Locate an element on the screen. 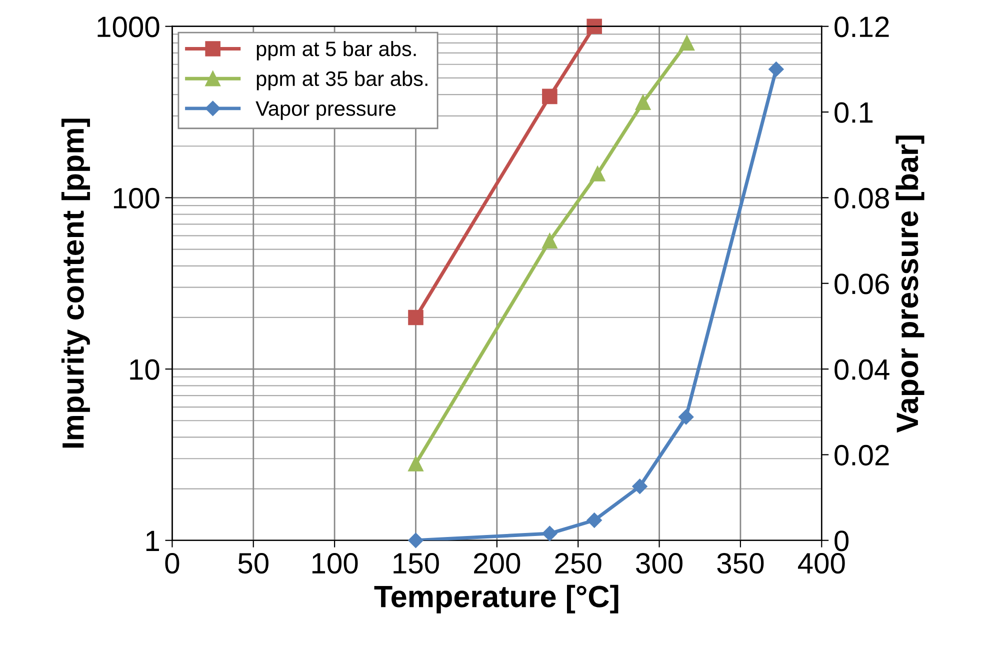 The height and width of the screenshot is (659, 984). x-tick-label: 300 is located at coordinates (659, 563).